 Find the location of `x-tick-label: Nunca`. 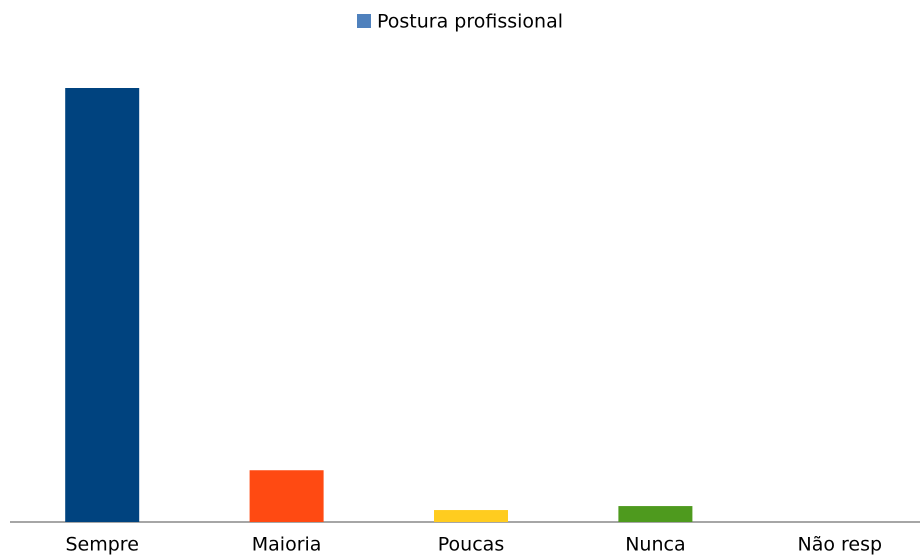

x-tick-label: Nunca is located at coordinates (655, 545).